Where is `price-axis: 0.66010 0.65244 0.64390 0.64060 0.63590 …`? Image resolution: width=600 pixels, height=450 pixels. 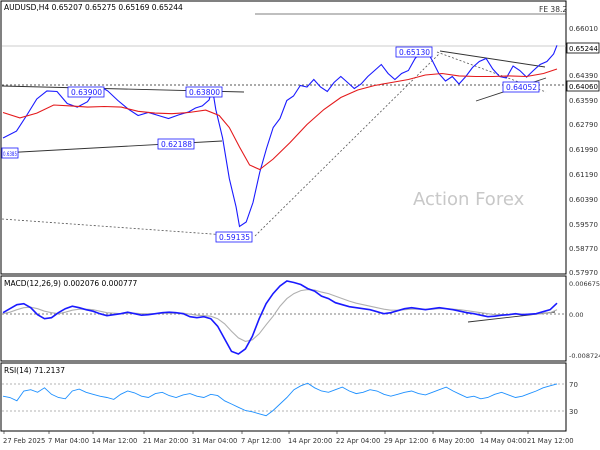
price-axis: 0.66010 0.65244 0.64390 0.64060 0.63590 … is located at coordinates (583, 151).